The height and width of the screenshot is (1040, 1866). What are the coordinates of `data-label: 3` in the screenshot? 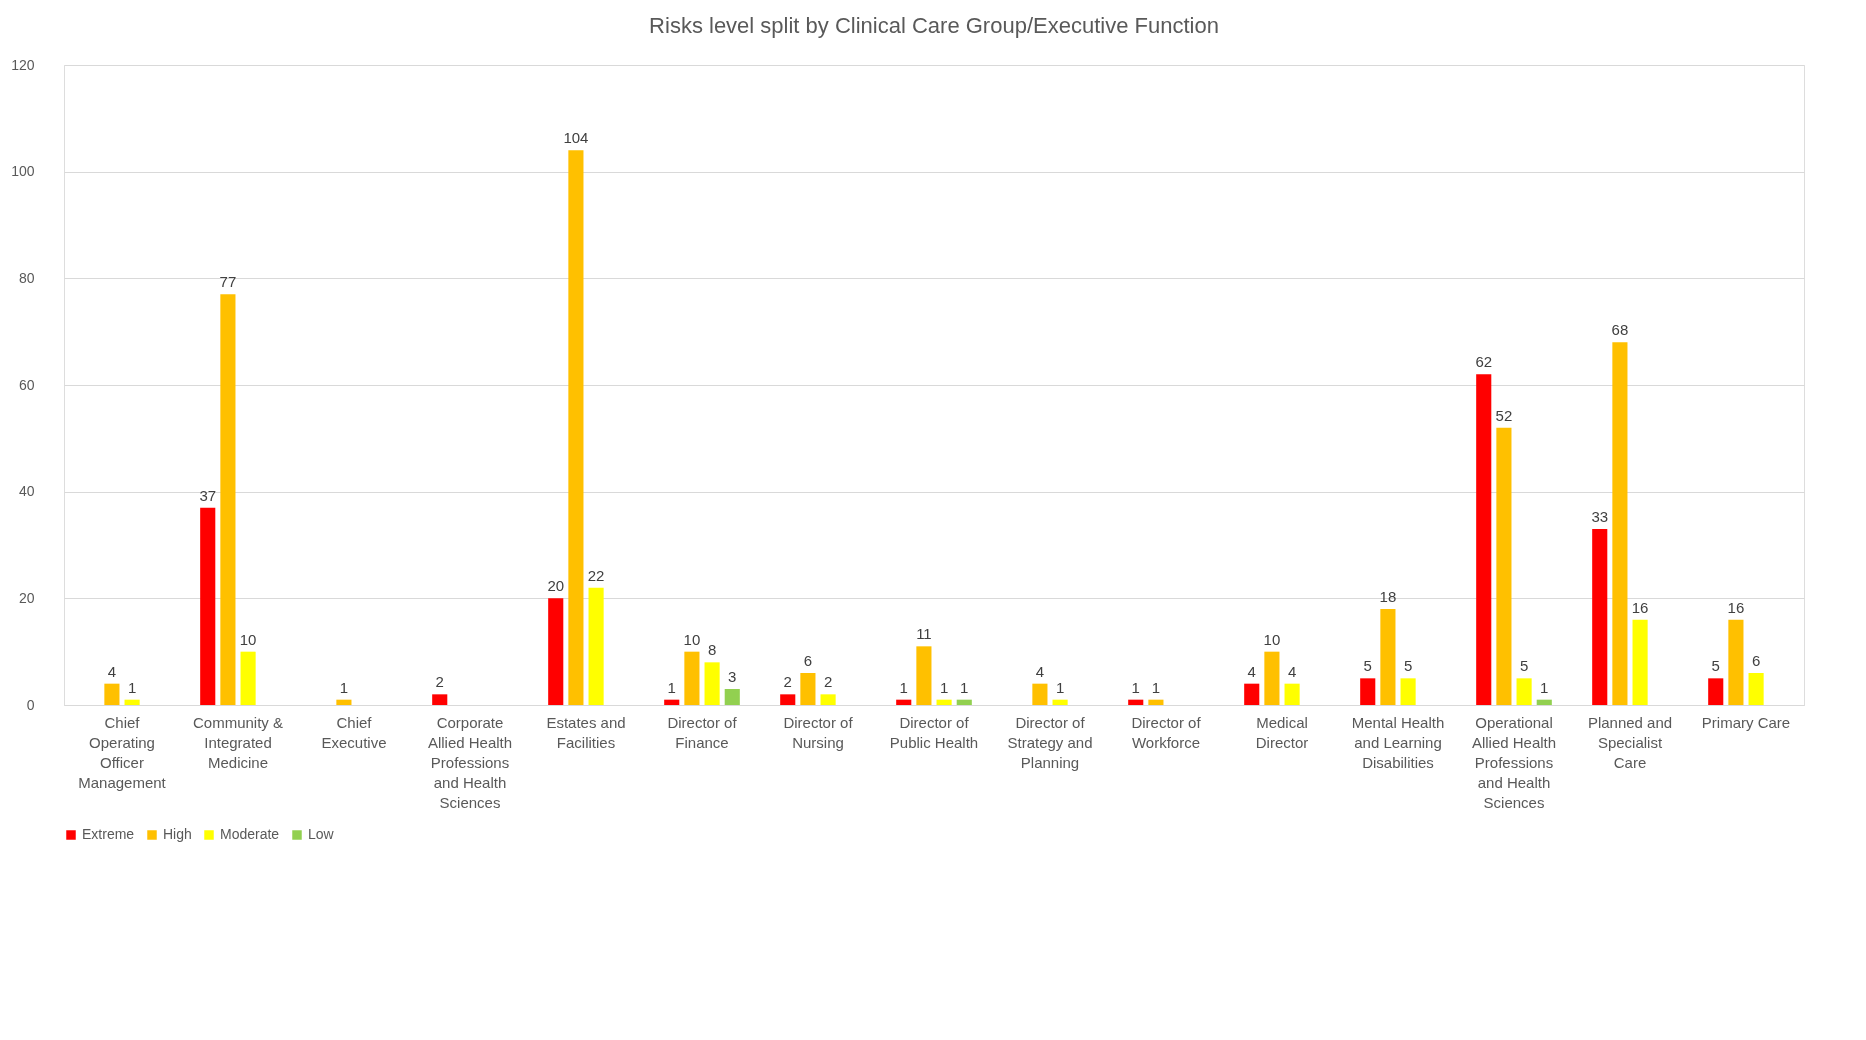 It's located at (732, 676).